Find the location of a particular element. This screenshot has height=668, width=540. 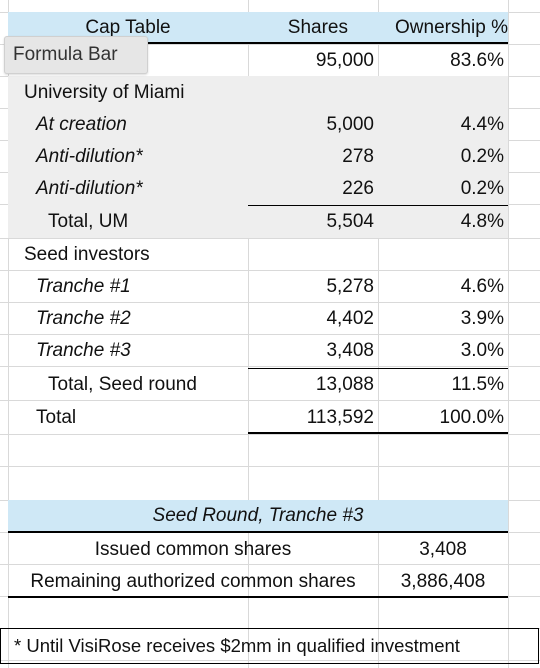

seed-row-label: Tranche #2 is located at coordinates (83, 318).